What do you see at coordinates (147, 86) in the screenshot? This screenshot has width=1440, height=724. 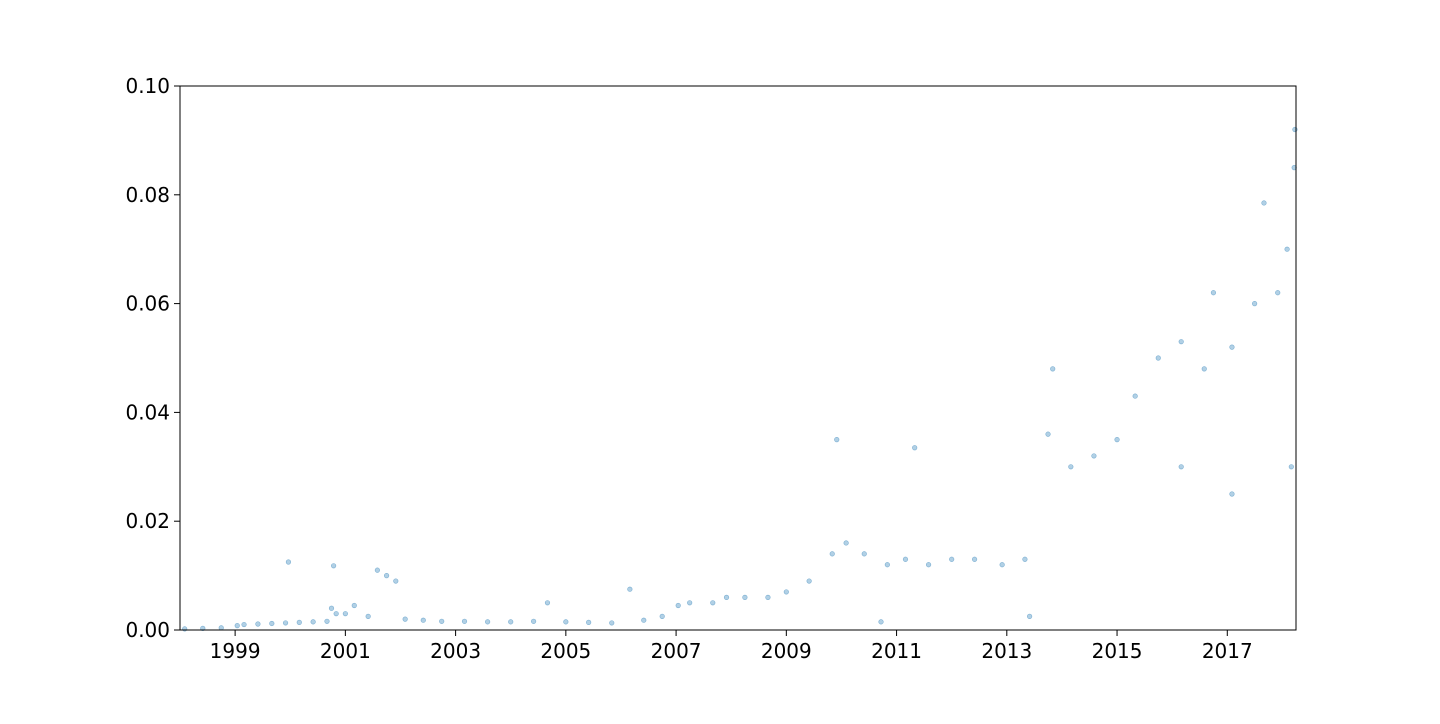 I see `y-tick-label: 0.10` at bounding box center [147, 86].